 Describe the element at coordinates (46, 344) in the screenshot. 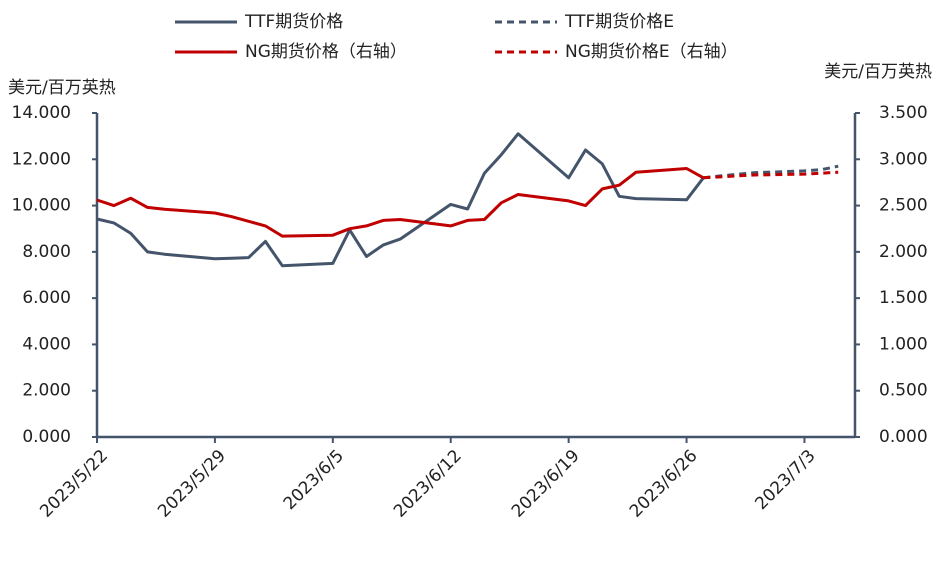

I see `y-tick-label: 4.000` at that location.